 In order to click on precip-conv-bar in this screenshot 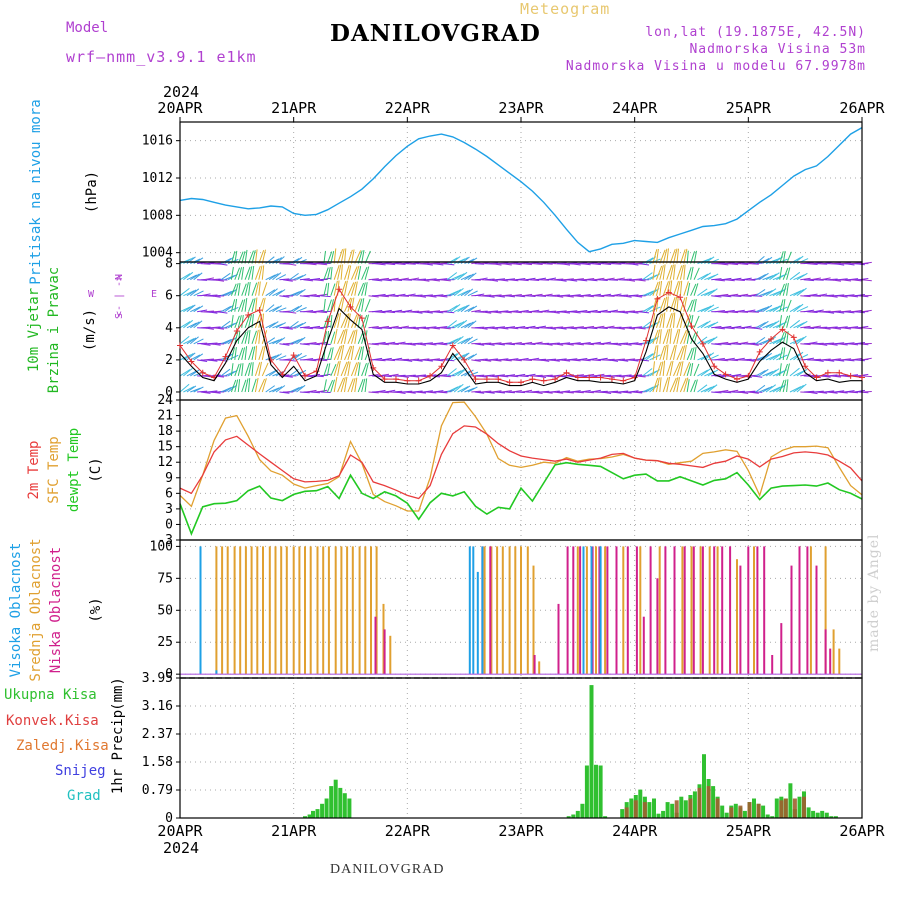, I will do `click(676, 809)`.